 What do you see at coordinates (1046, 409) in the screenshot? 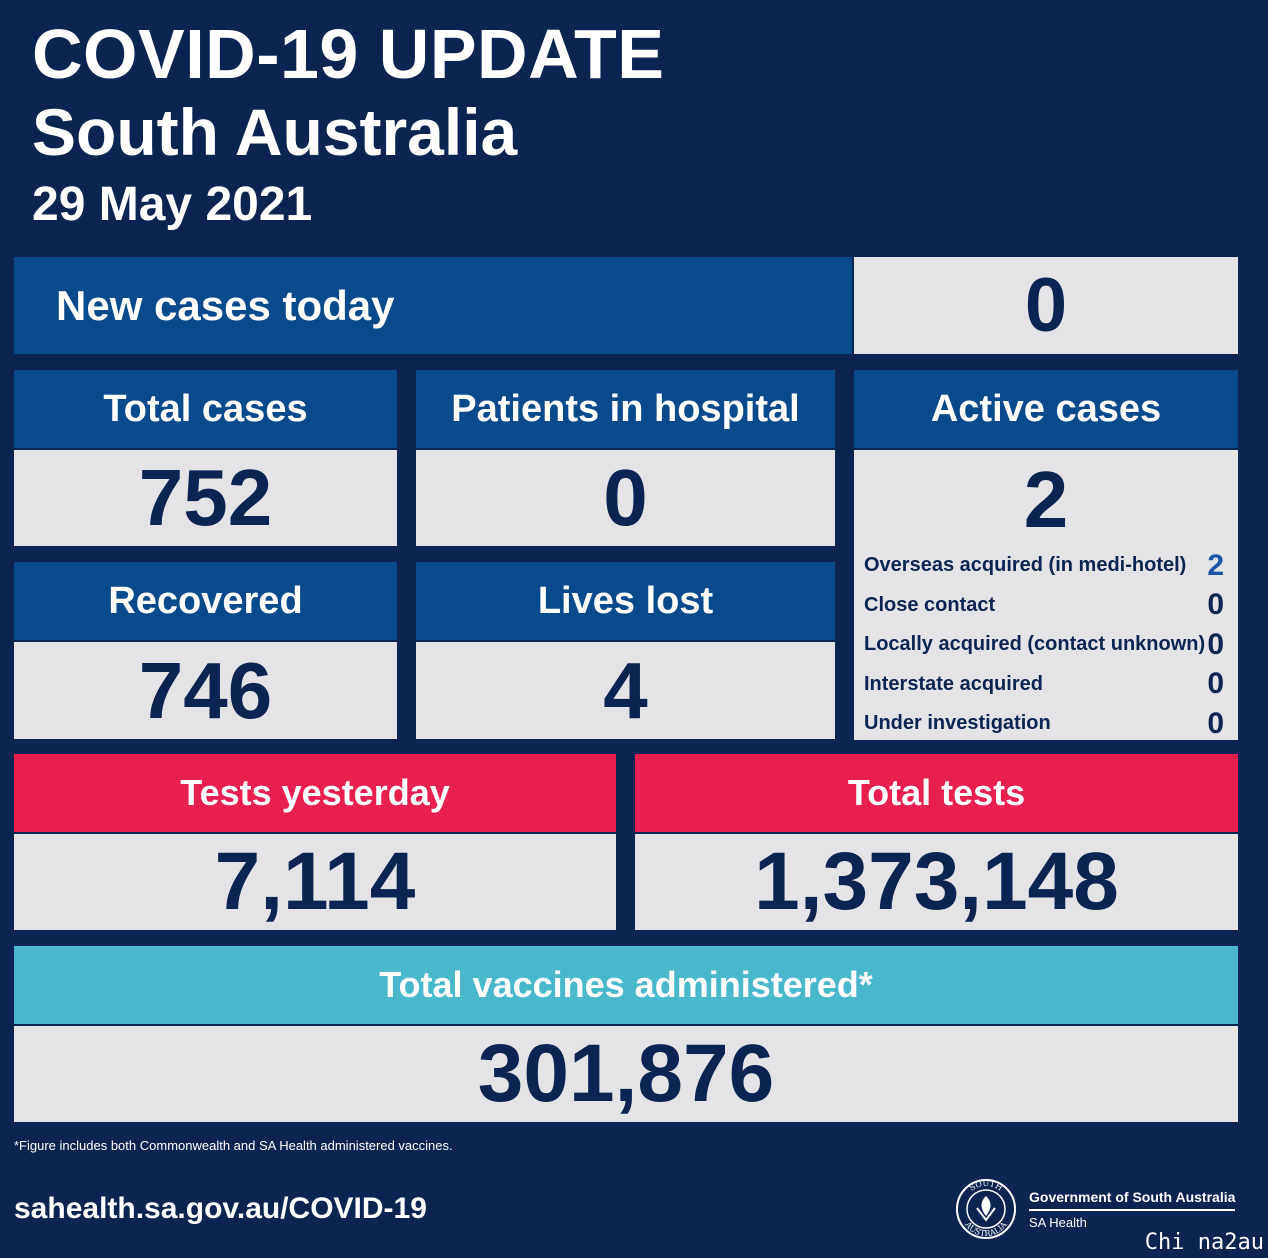
I see `active-cases-label: Active cases` at bounding box center [1046, 409].